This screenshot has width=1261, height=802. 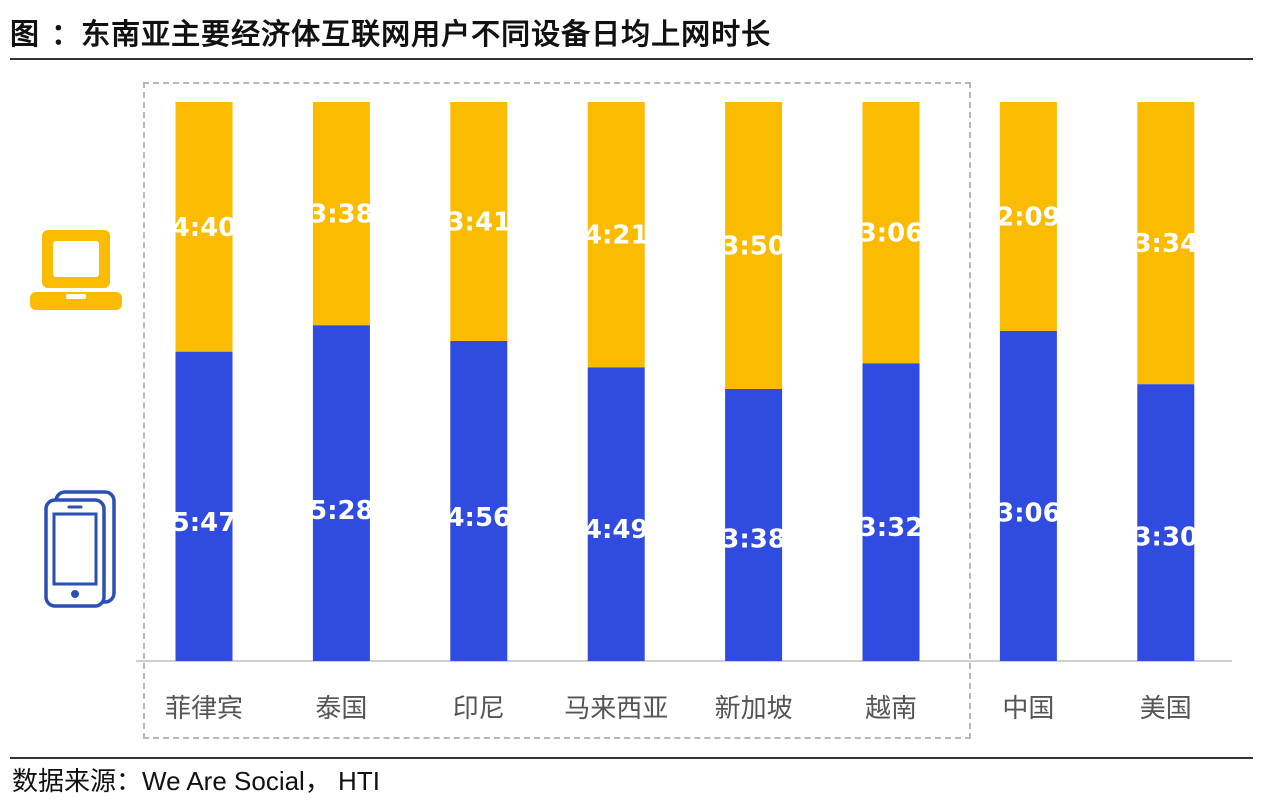 What do you see at coordinates (341, 709) in the screenshot?
I see `category-label-1: 泰国` at bounding box center [341, 709].